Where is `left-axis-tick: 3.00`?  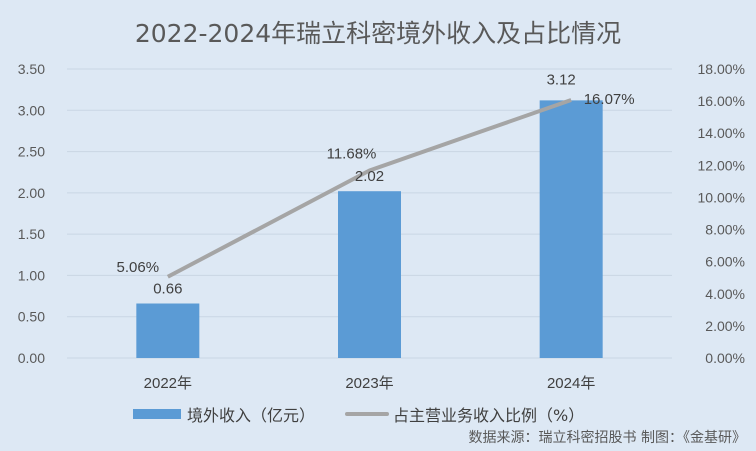 left-axis-tick: 3.00 is located at coordinates (31, 110).